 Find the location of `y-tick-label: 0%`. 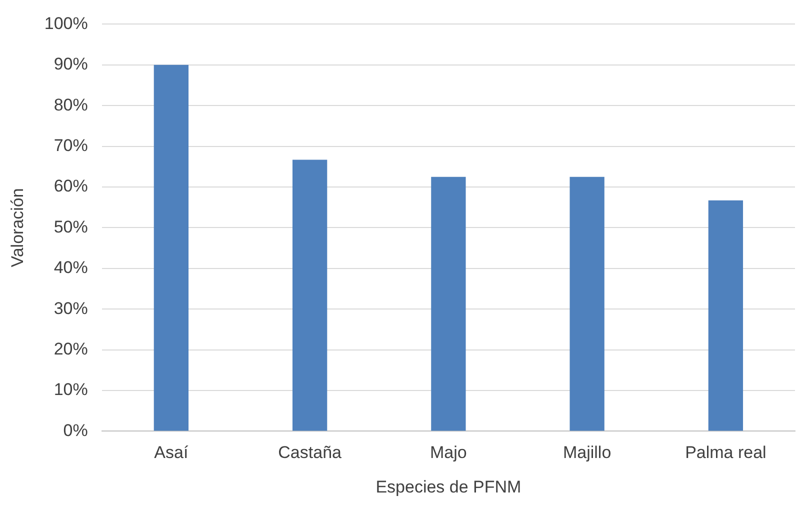

y-tick-label: 0% is located at coordinates (75, 430).